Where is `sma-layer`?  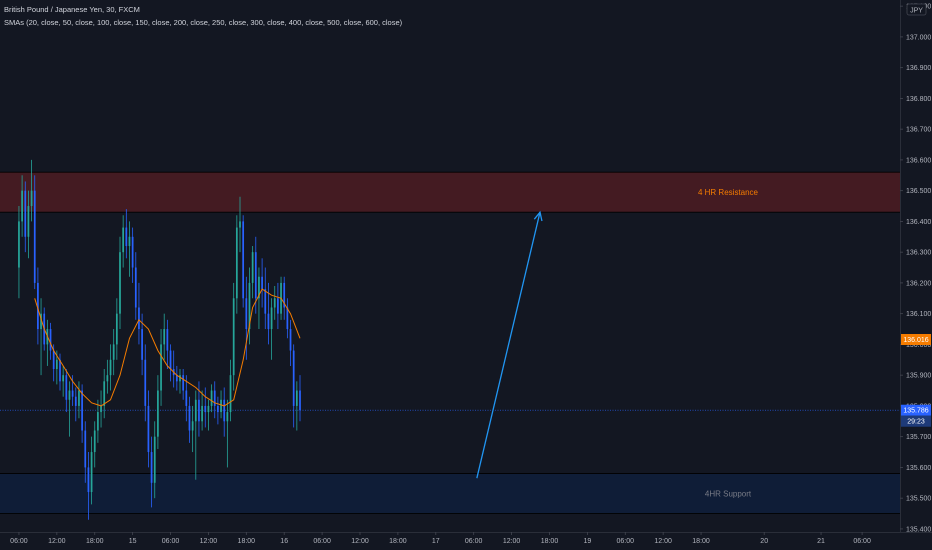 sma-layer is located at coordinates (167, 347).